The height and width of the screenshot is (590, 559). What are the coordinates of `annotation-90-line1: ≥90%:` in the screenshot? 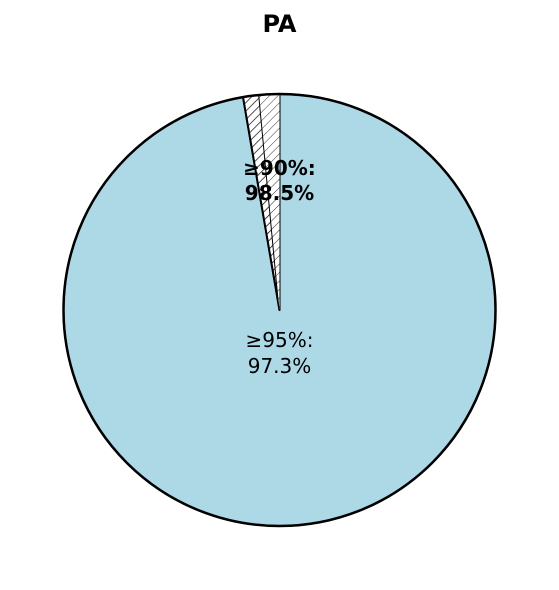 It's located at (279, 168).